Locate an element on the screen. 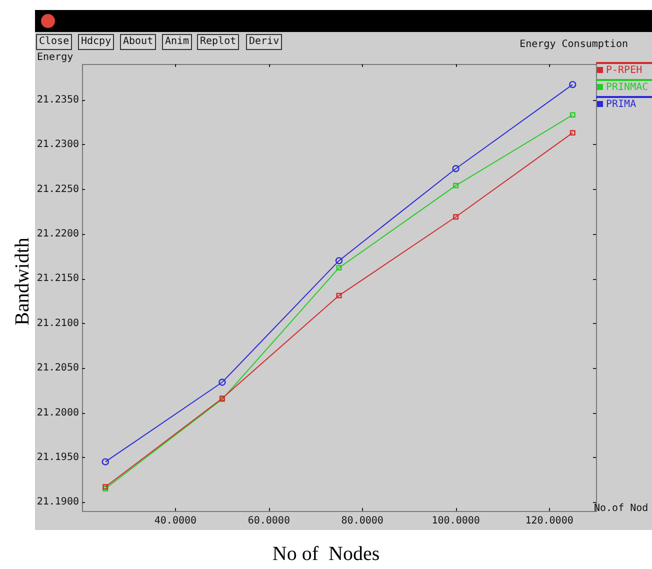  chart-title: Energy Consumption is located at coordinates (574, 44).